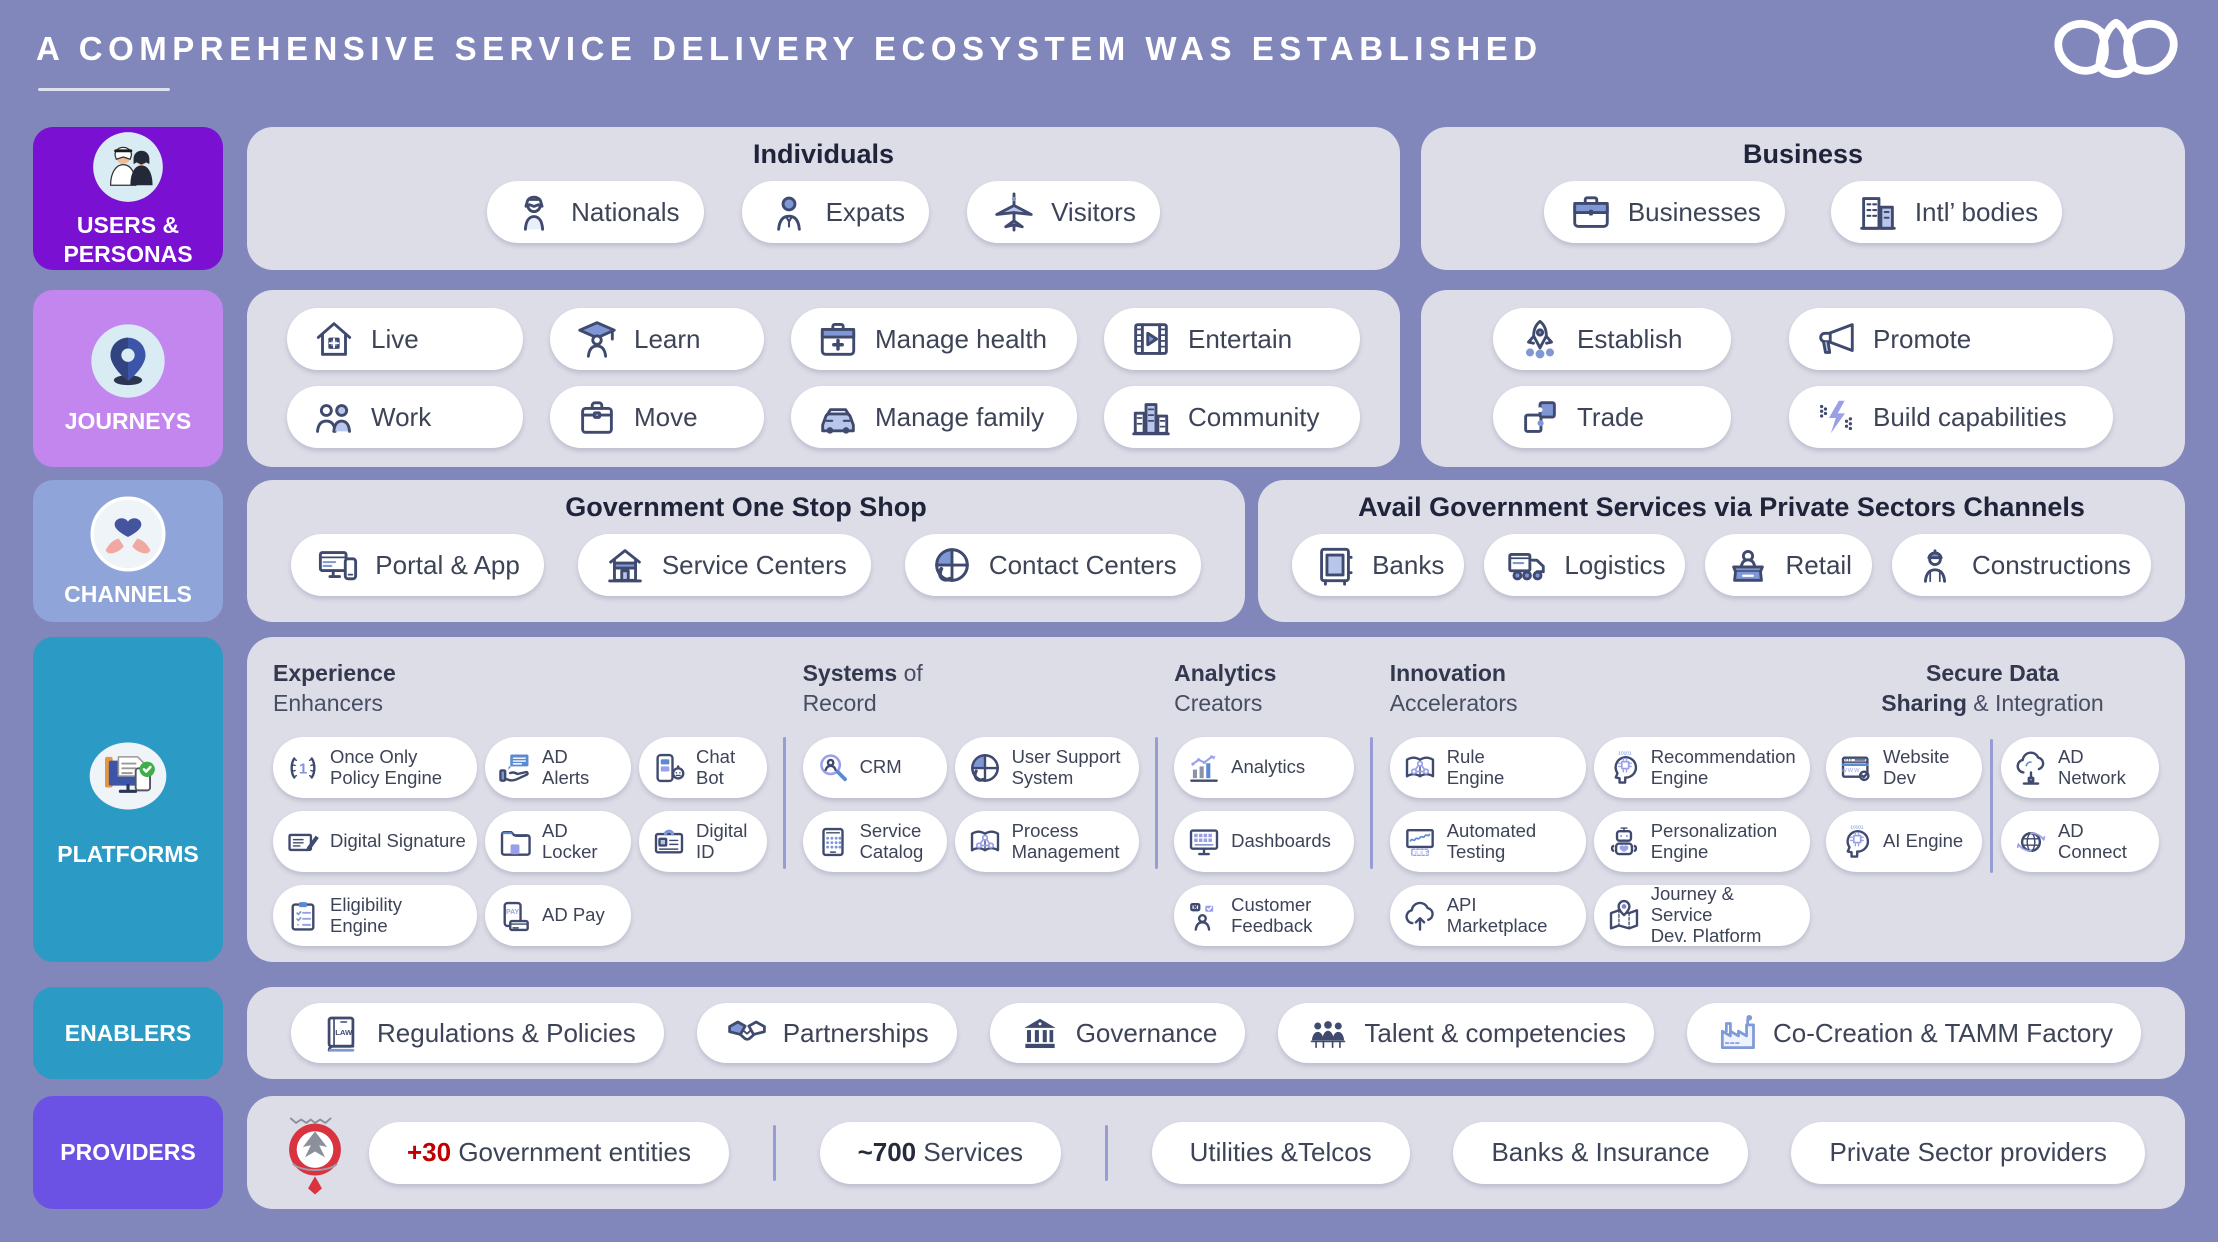 Image resolution: width=2218 pixels, height=1242 pixels. Describe the element at coordinates (595, 212) in the screenshot. I see `nationals-pill: Nationals` at that location.